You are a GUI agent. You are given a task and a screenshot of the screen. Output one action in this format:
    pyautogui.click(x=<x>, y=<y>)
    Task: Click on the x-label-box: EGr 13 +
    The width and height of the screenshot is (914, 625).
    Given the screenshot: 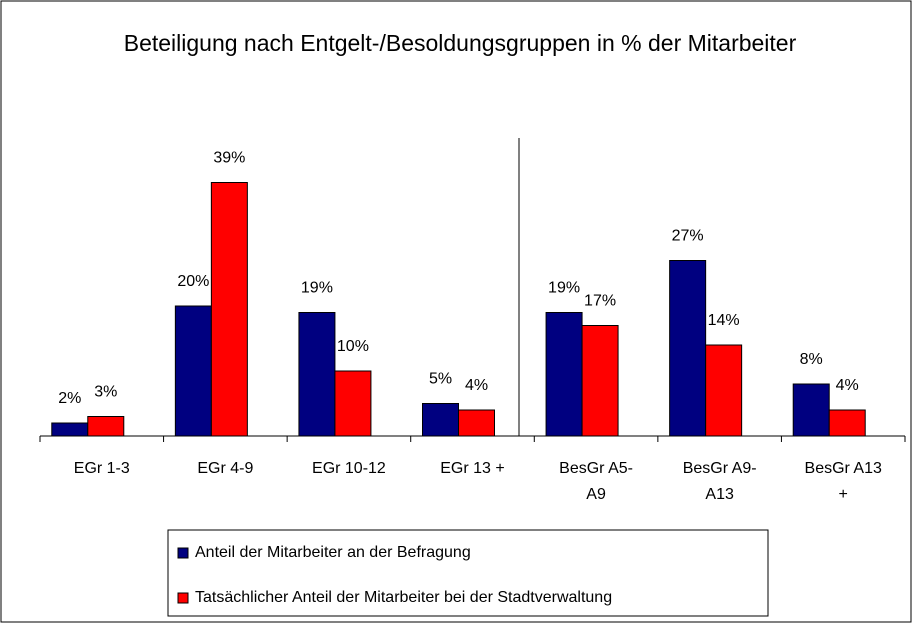 What is the action you would take?
    pyautogui.click(x=472, y=468)
    